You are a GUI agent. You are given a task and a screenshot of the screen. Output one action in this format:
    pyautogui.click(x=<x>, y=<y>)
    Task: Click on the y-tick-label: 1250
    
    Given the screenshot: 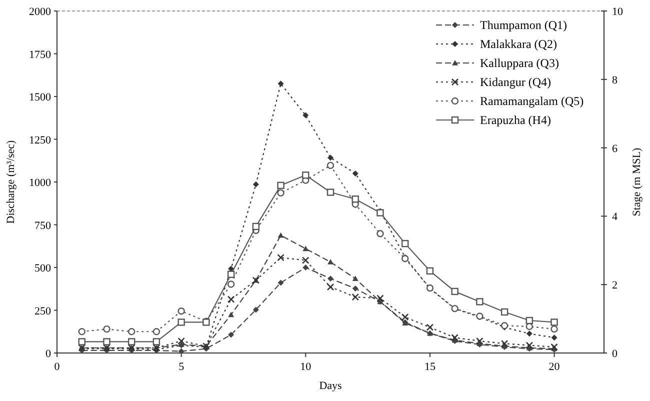 What is the action you would take?
    pyautogui.click(x=40, y=140)
    